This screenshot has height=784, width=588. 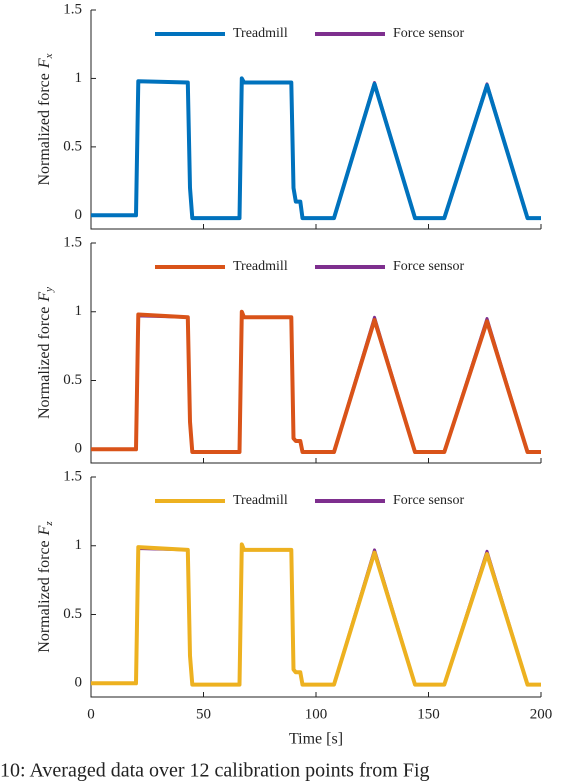 I want to click on y-axis-label: Normalized force Fy, so click(x=45, y=353).